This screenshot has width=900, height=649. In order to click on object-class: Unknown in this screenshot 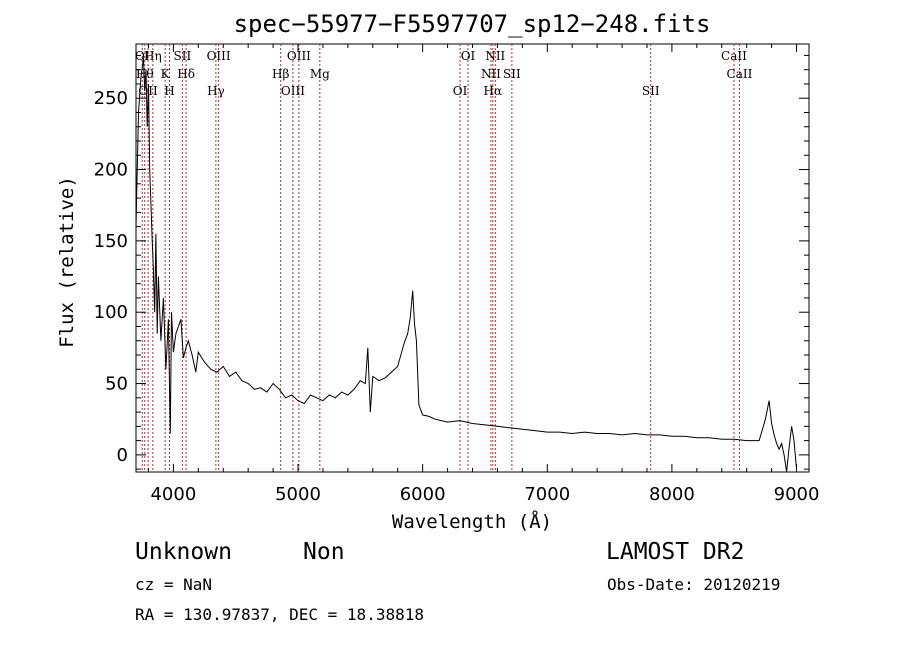, I will do `click(183, 552)`.